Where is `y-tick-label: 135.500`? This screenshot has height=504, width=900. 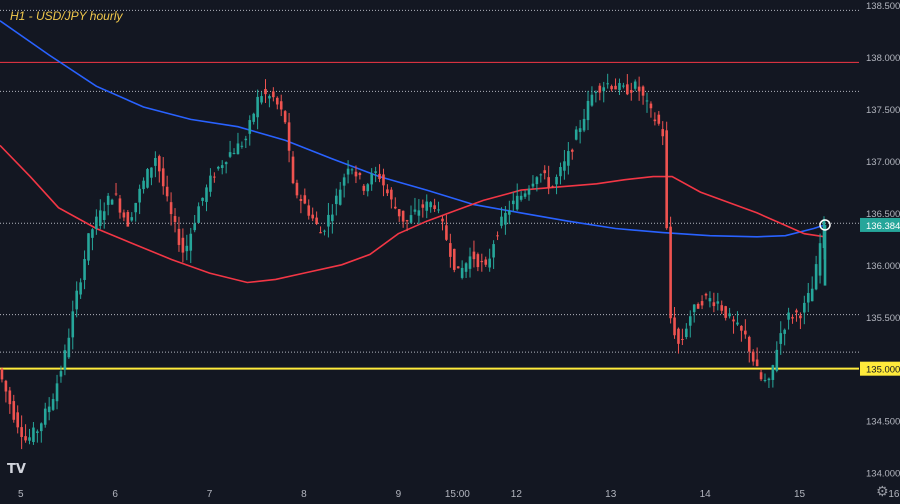 y-tick-label: 135.500 is located at coordinates (883, 318).